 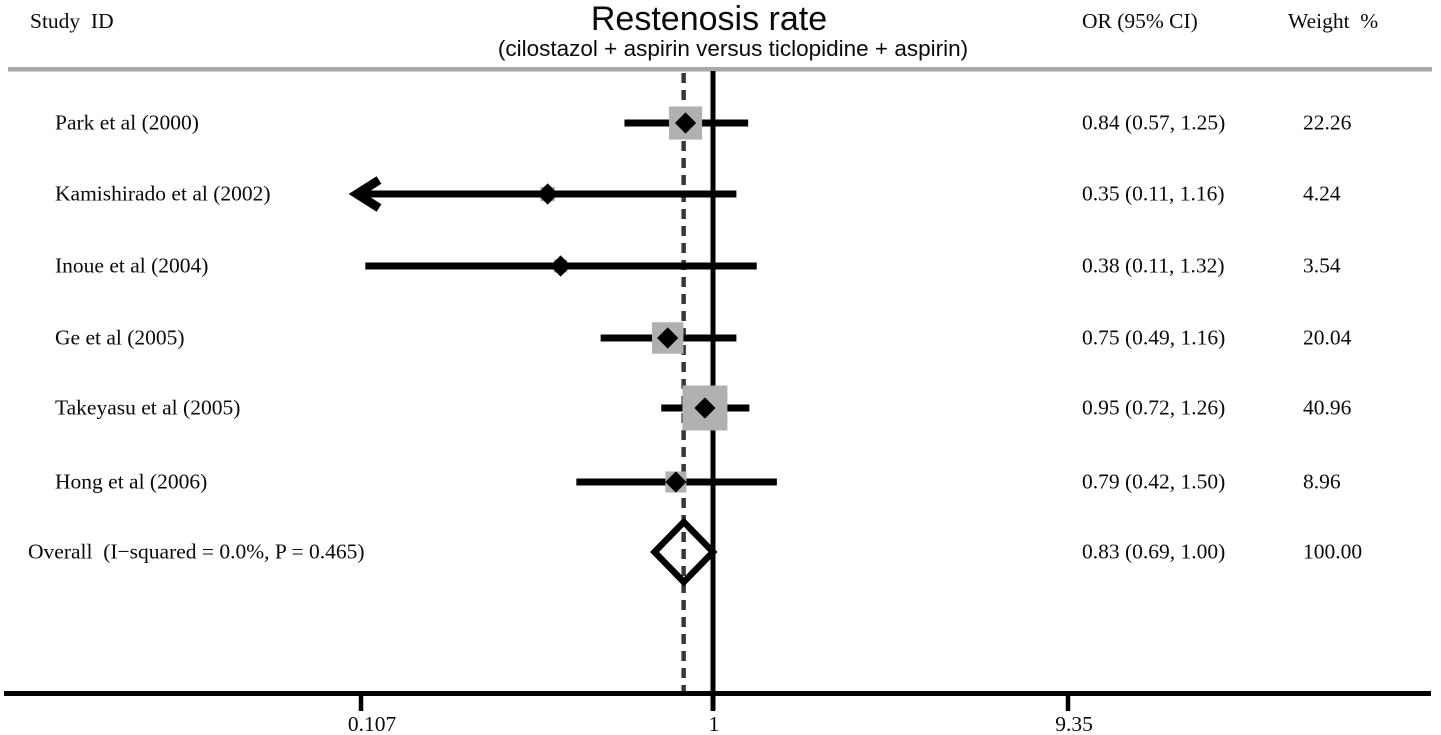 What do you see at coordinates (72, 21) in the screenshot?
I see `column-header-study-id: Study ID` at bounding box center [72, 21].